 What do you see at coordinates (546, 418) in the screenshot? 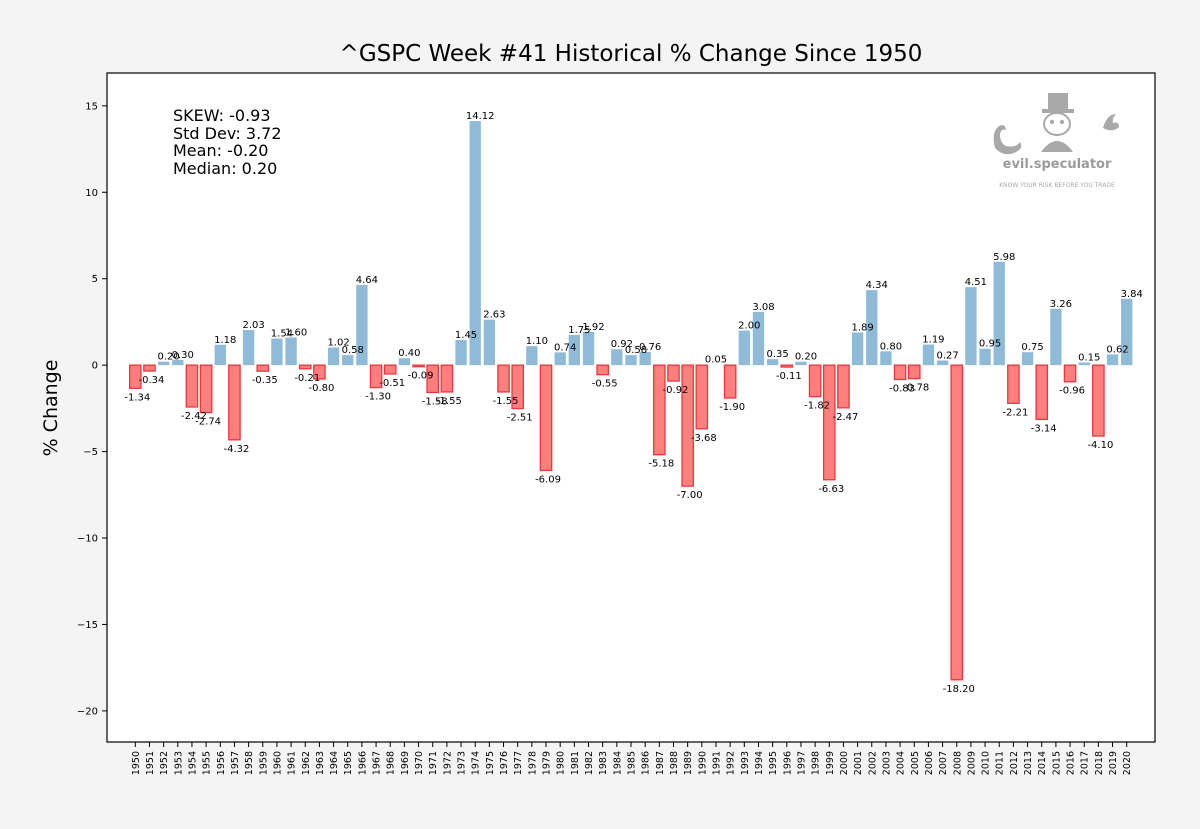
I see `bar-1979` at bounding box center [546, 418].